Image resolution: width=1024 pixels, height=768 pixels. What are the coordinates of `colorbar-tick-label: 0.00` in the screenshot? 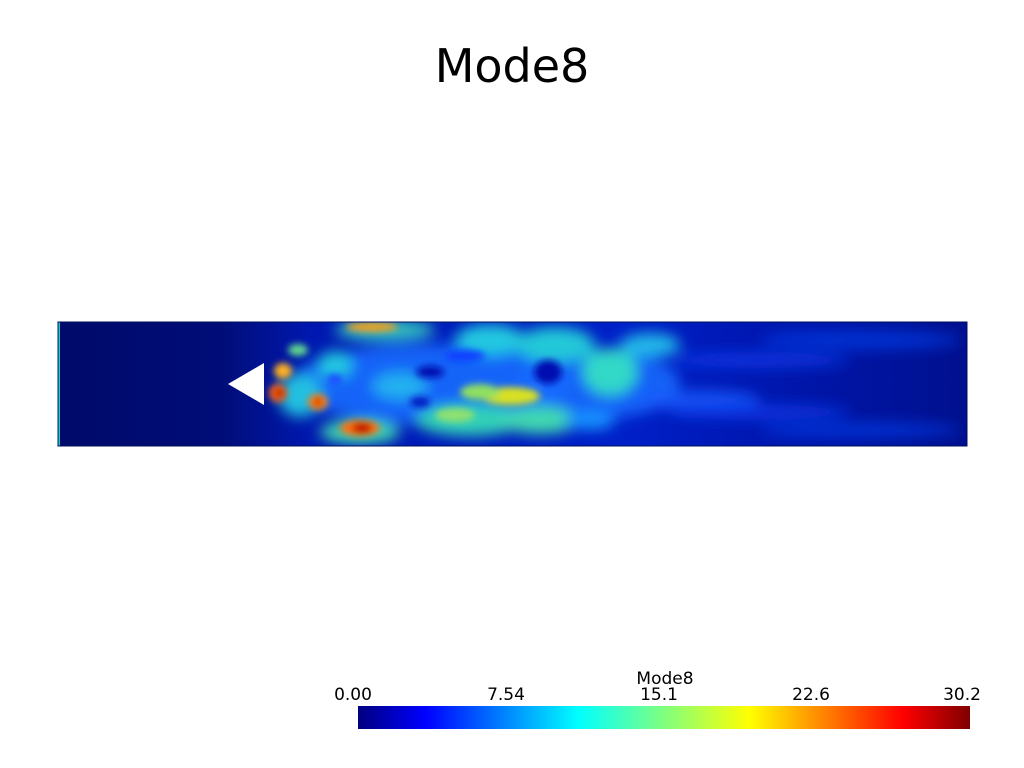 It's located at (353, 695).